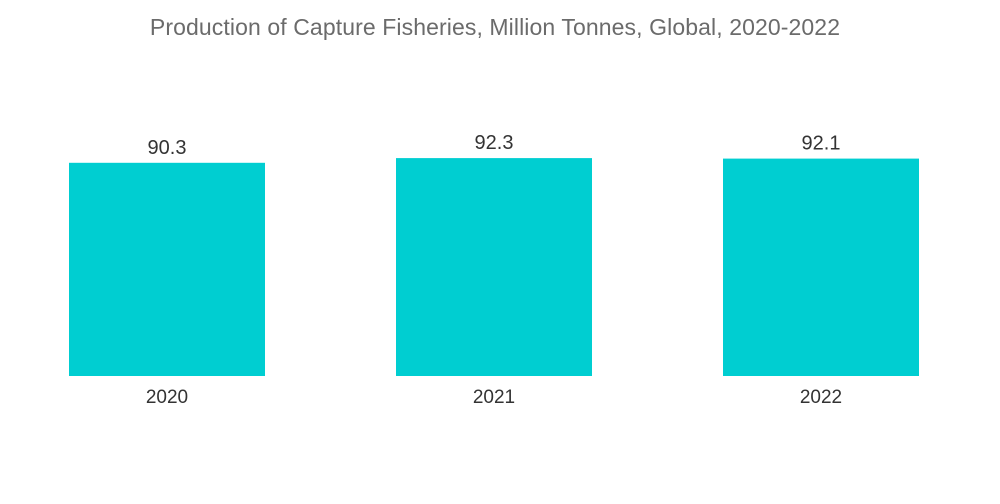 The image size is (1000, 504). I want to click on value-label-2022: 92.1, so click(821, 144).